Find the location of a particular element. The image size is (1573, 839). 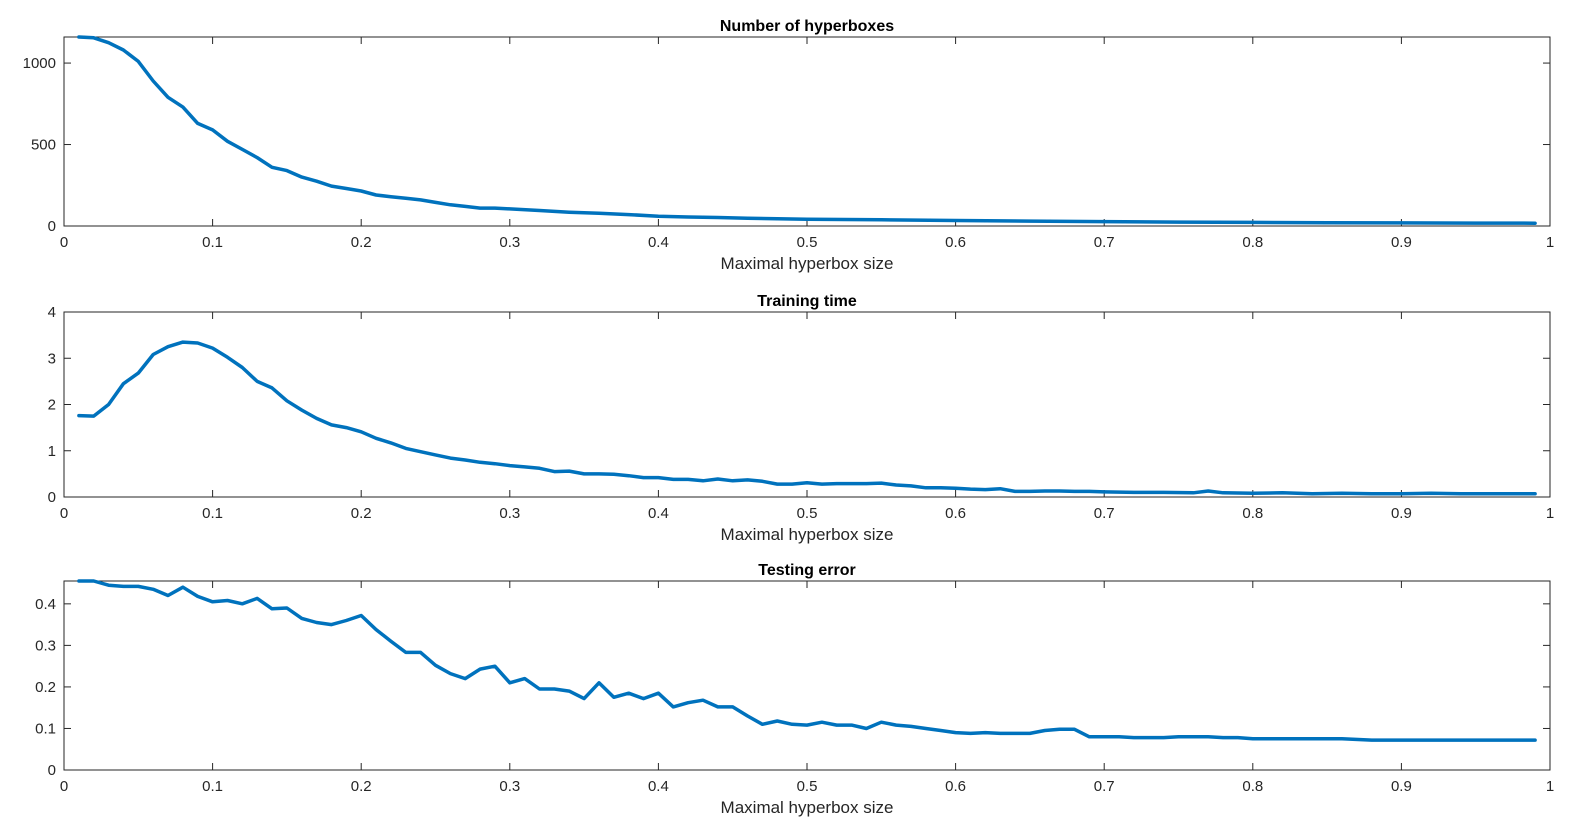

chart-title: Number of hyperboxes is located at coordinates (807, 26).